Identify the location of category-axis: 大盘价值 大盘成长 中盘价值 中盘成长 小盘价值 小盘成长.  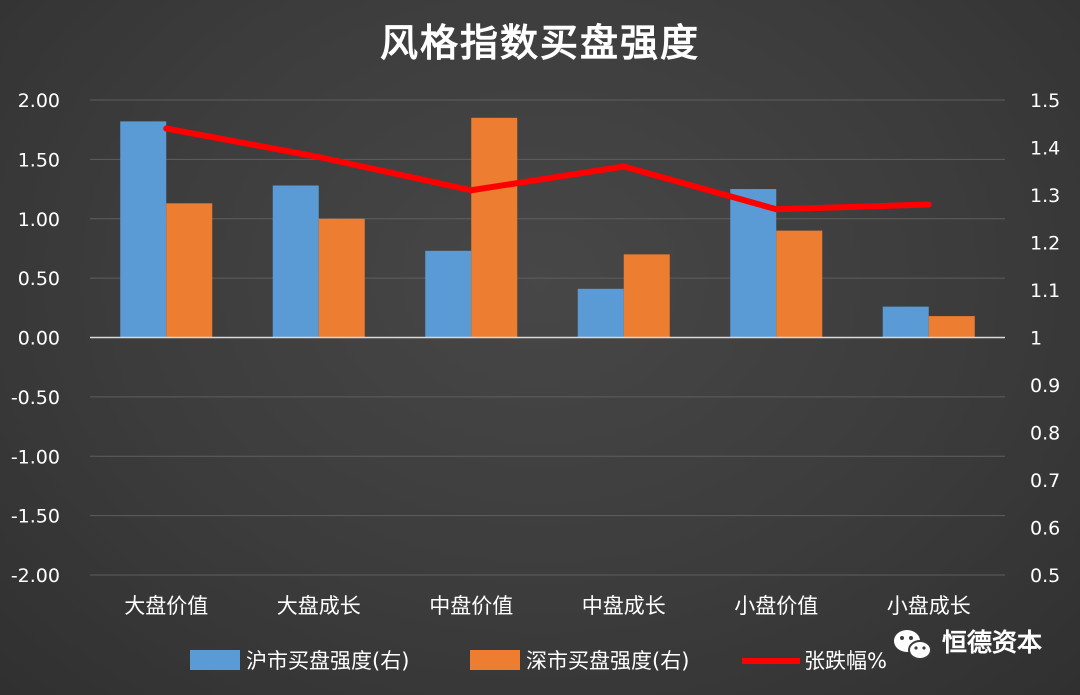
(547, 606).